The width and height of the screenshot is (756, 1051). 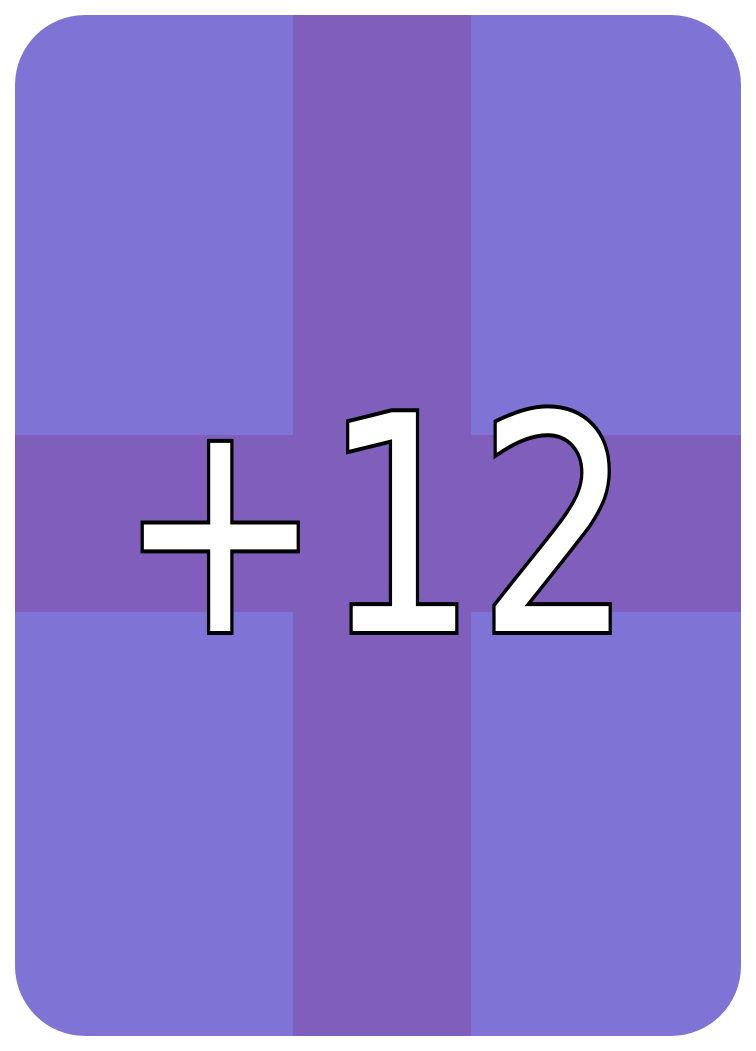 I want to click on card-quadrant-bottom-left, so click(x=154, y=824).